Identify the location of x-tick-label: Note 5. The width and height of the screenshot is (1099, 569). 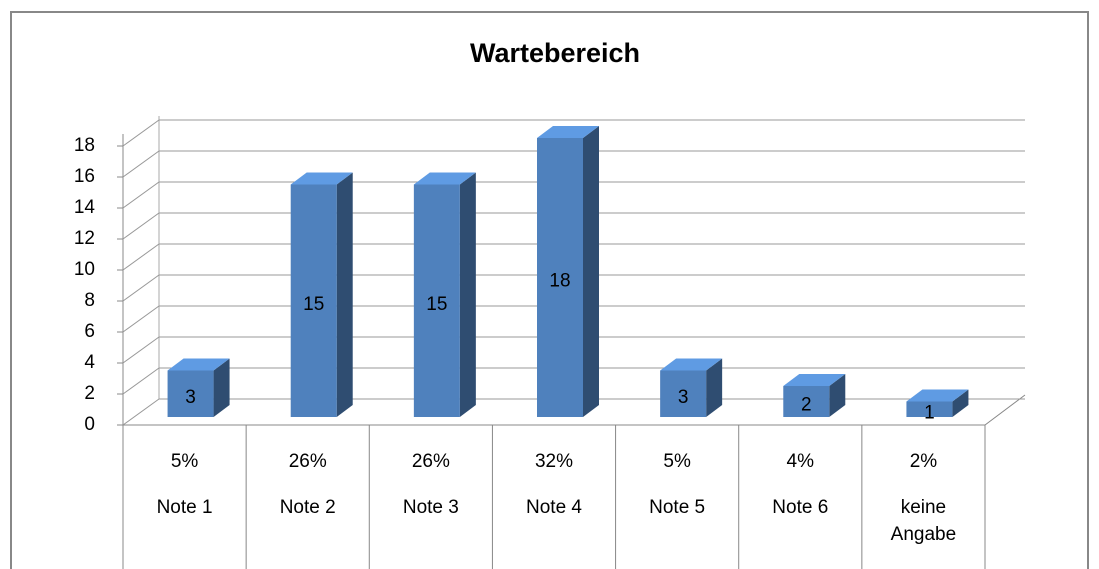
(677, 507).